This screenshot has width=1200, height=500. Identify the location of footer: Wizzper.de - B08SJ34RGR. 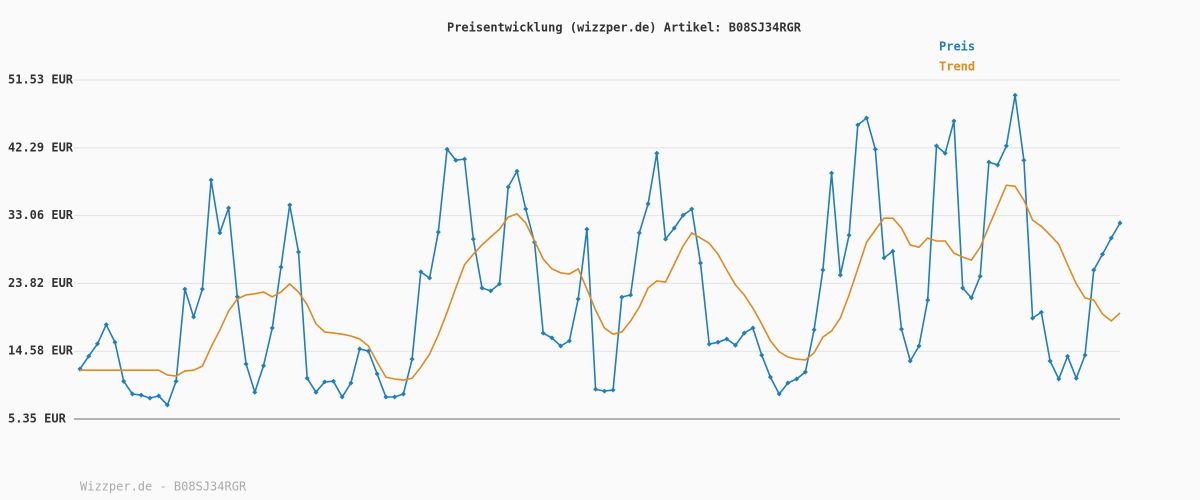
(163, 487).